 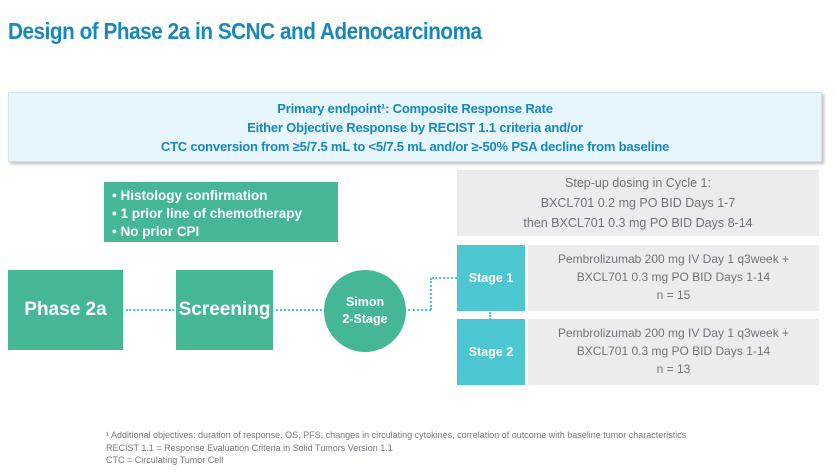 What do you see at coordinates (65, 310) in the screenshot?
I see `phase-2a-node: Phase 2a` at bounding box center [65, 310].